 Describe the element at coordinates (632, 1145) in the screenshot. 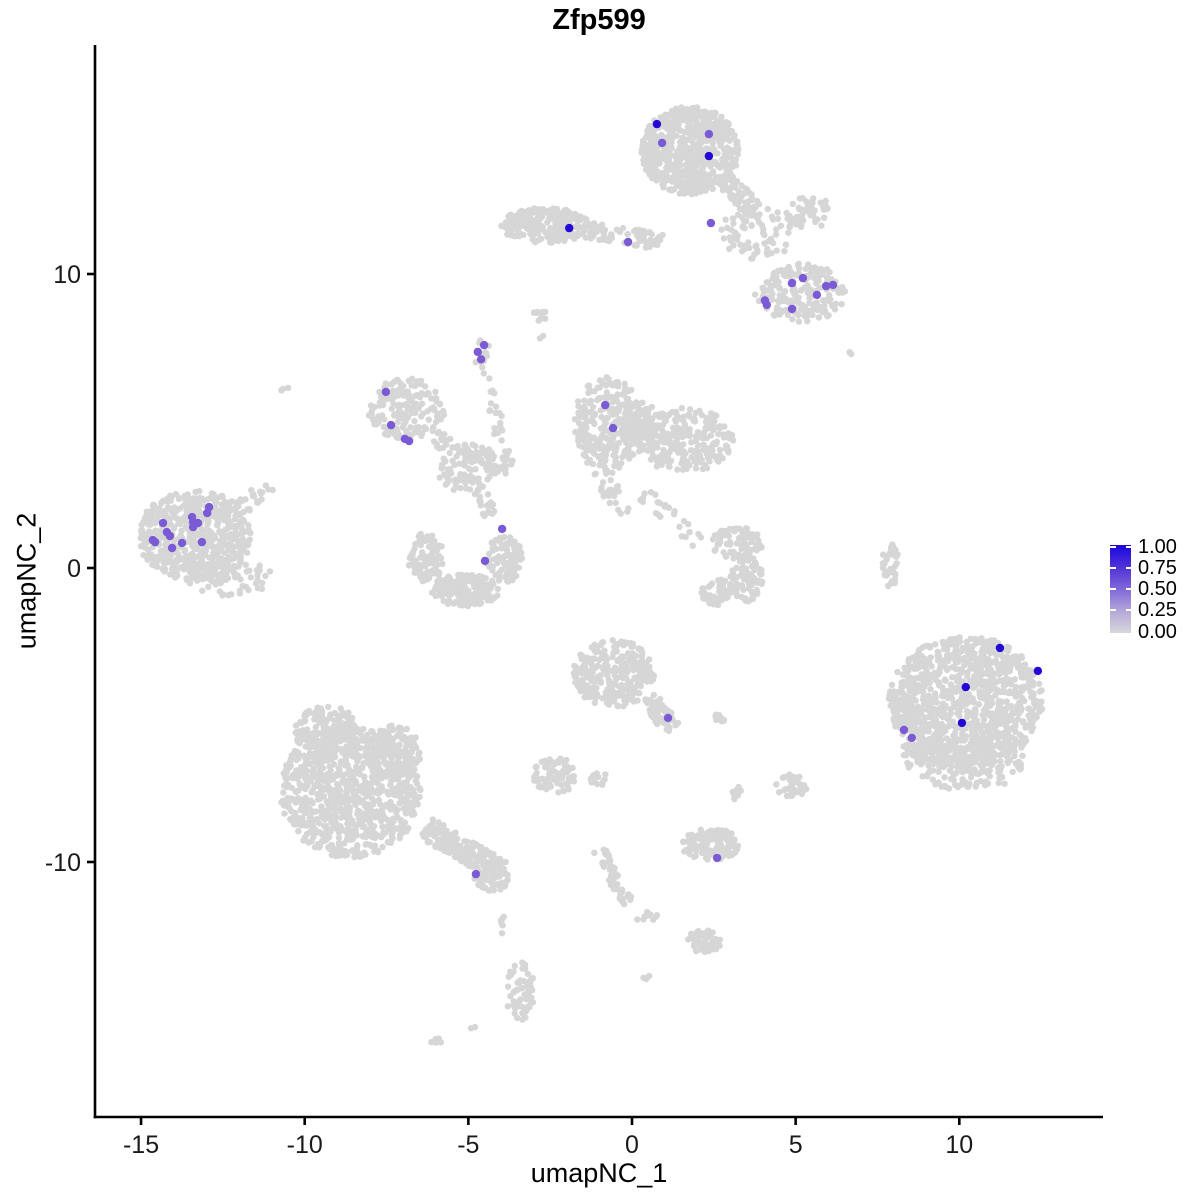

I see `x-tick-label: 0` at that location.